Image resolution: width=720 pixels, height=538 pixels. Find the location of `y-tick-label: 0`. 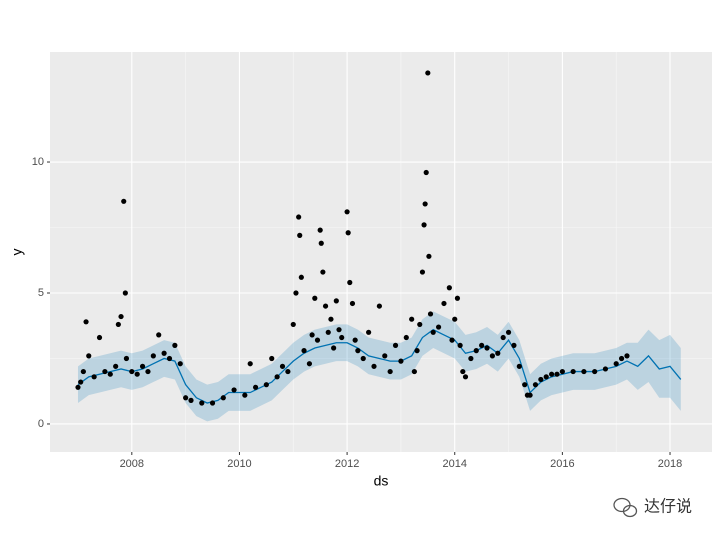

y-tick-label: 0 is located at coordinates (41, 424).